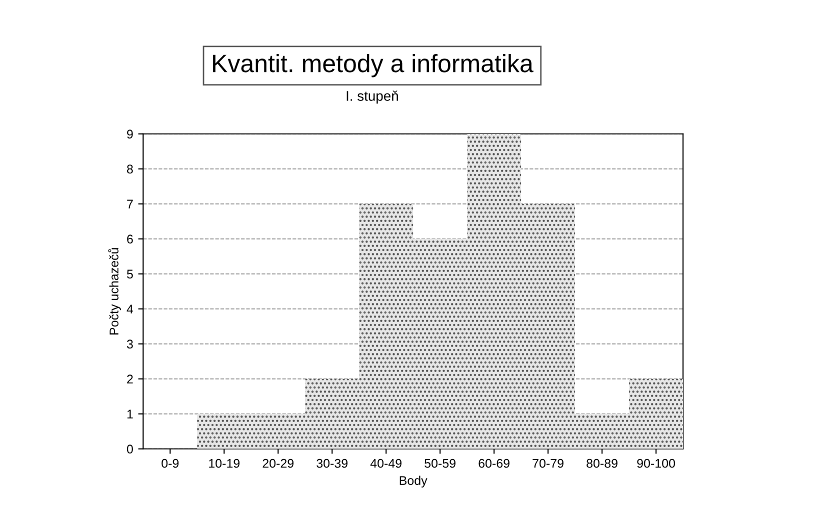 The image size is (818, 525). I want to click on x-tick-label: 0-9, so click(170, 463).